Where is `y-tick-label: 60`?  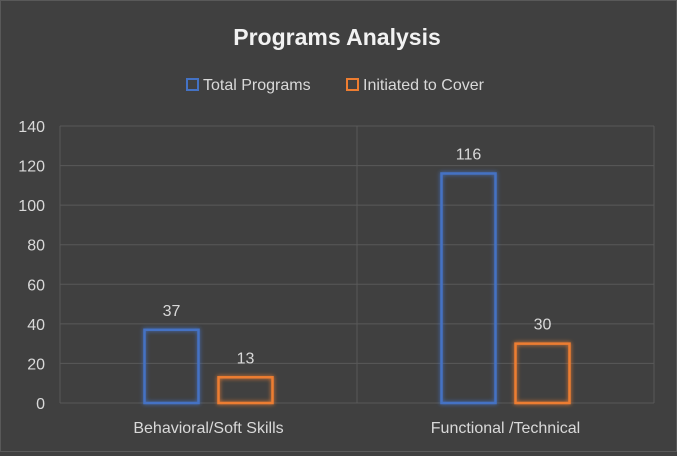
y-tick-label: 60 is located at coordinates (36, 285).